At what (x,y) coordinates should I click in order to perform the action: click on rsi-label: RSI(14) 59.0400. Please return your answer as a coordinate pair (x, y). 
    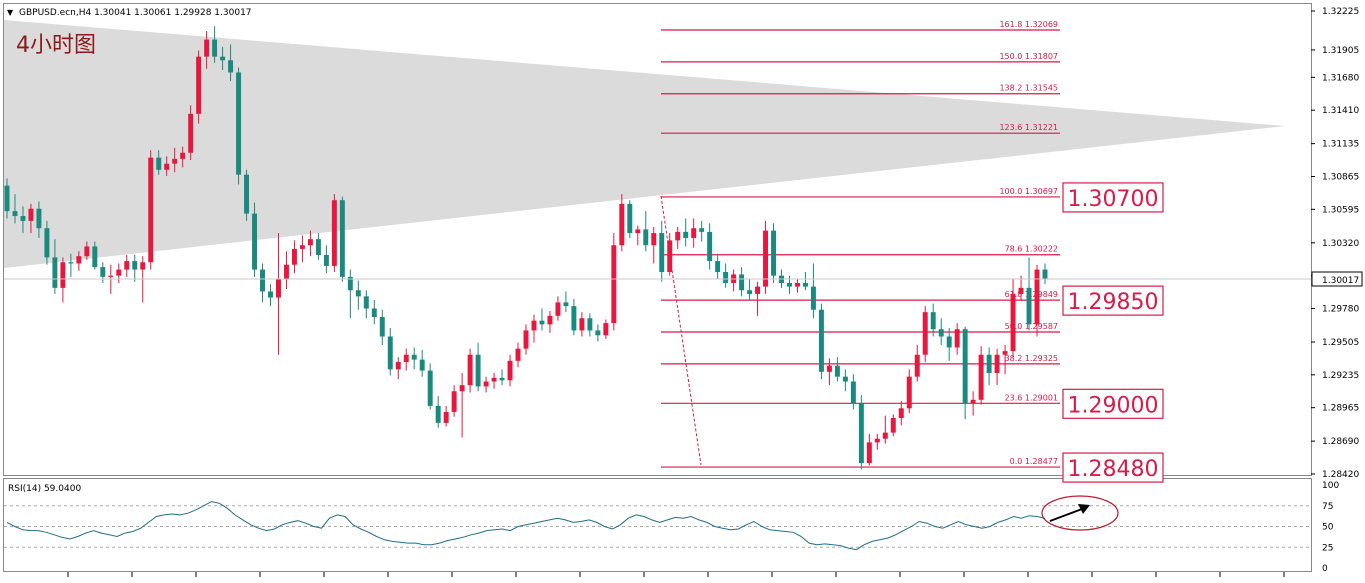
    Looking at the image, I should click on (44, 489).